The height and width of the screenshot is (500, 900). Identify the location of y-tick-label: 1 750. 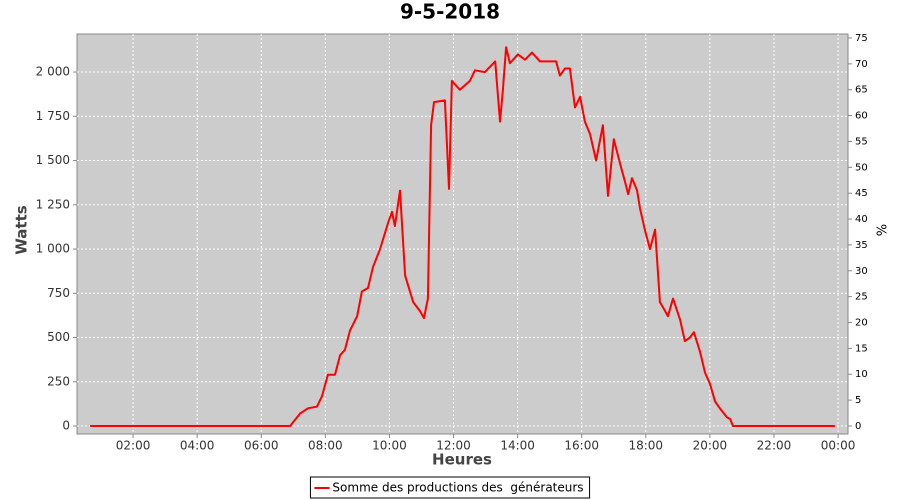
(53, 116).